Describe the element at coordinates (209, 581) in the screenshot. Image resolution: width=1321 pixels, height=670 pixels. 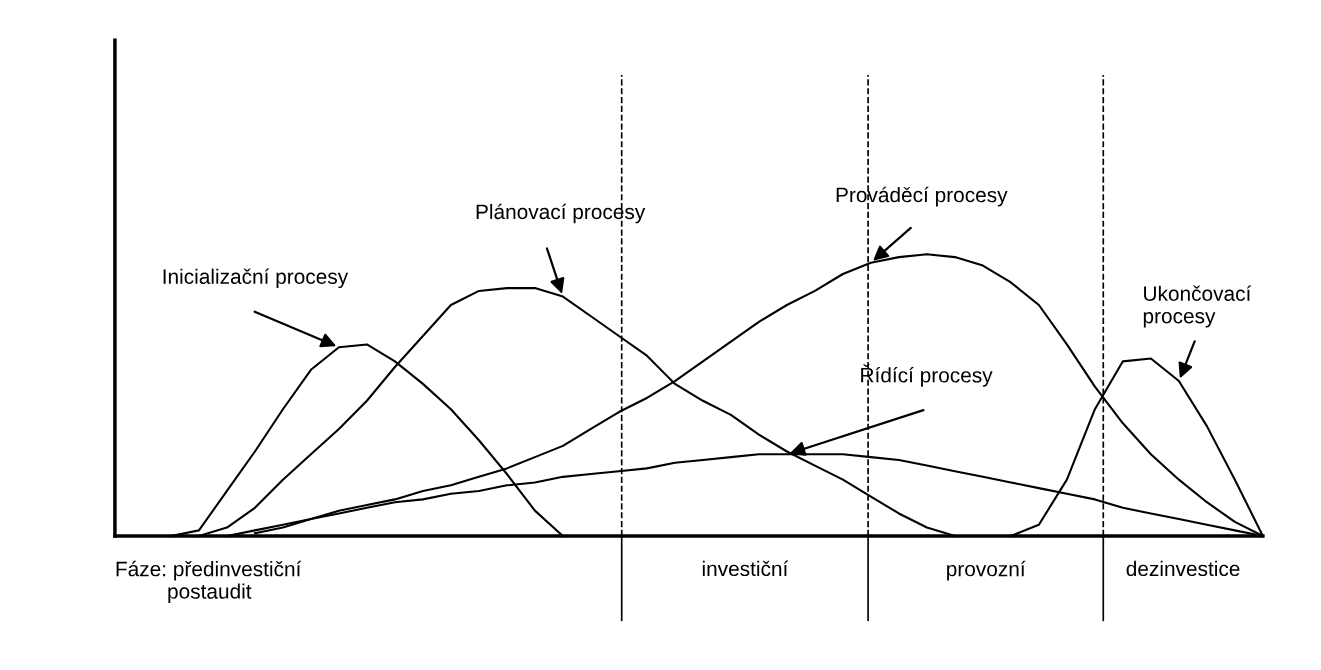
I see `text: Fáze: předinvestiční postaudit` at that location.